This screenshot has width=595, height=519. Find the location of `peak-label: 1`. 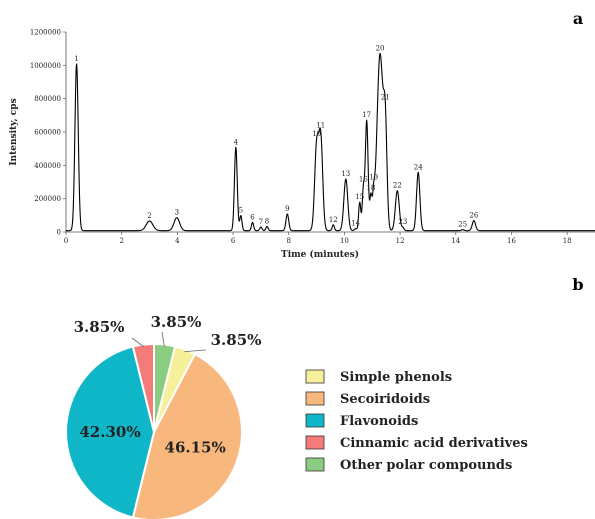

peak-label: 1 is located at coordinates (76, 59).